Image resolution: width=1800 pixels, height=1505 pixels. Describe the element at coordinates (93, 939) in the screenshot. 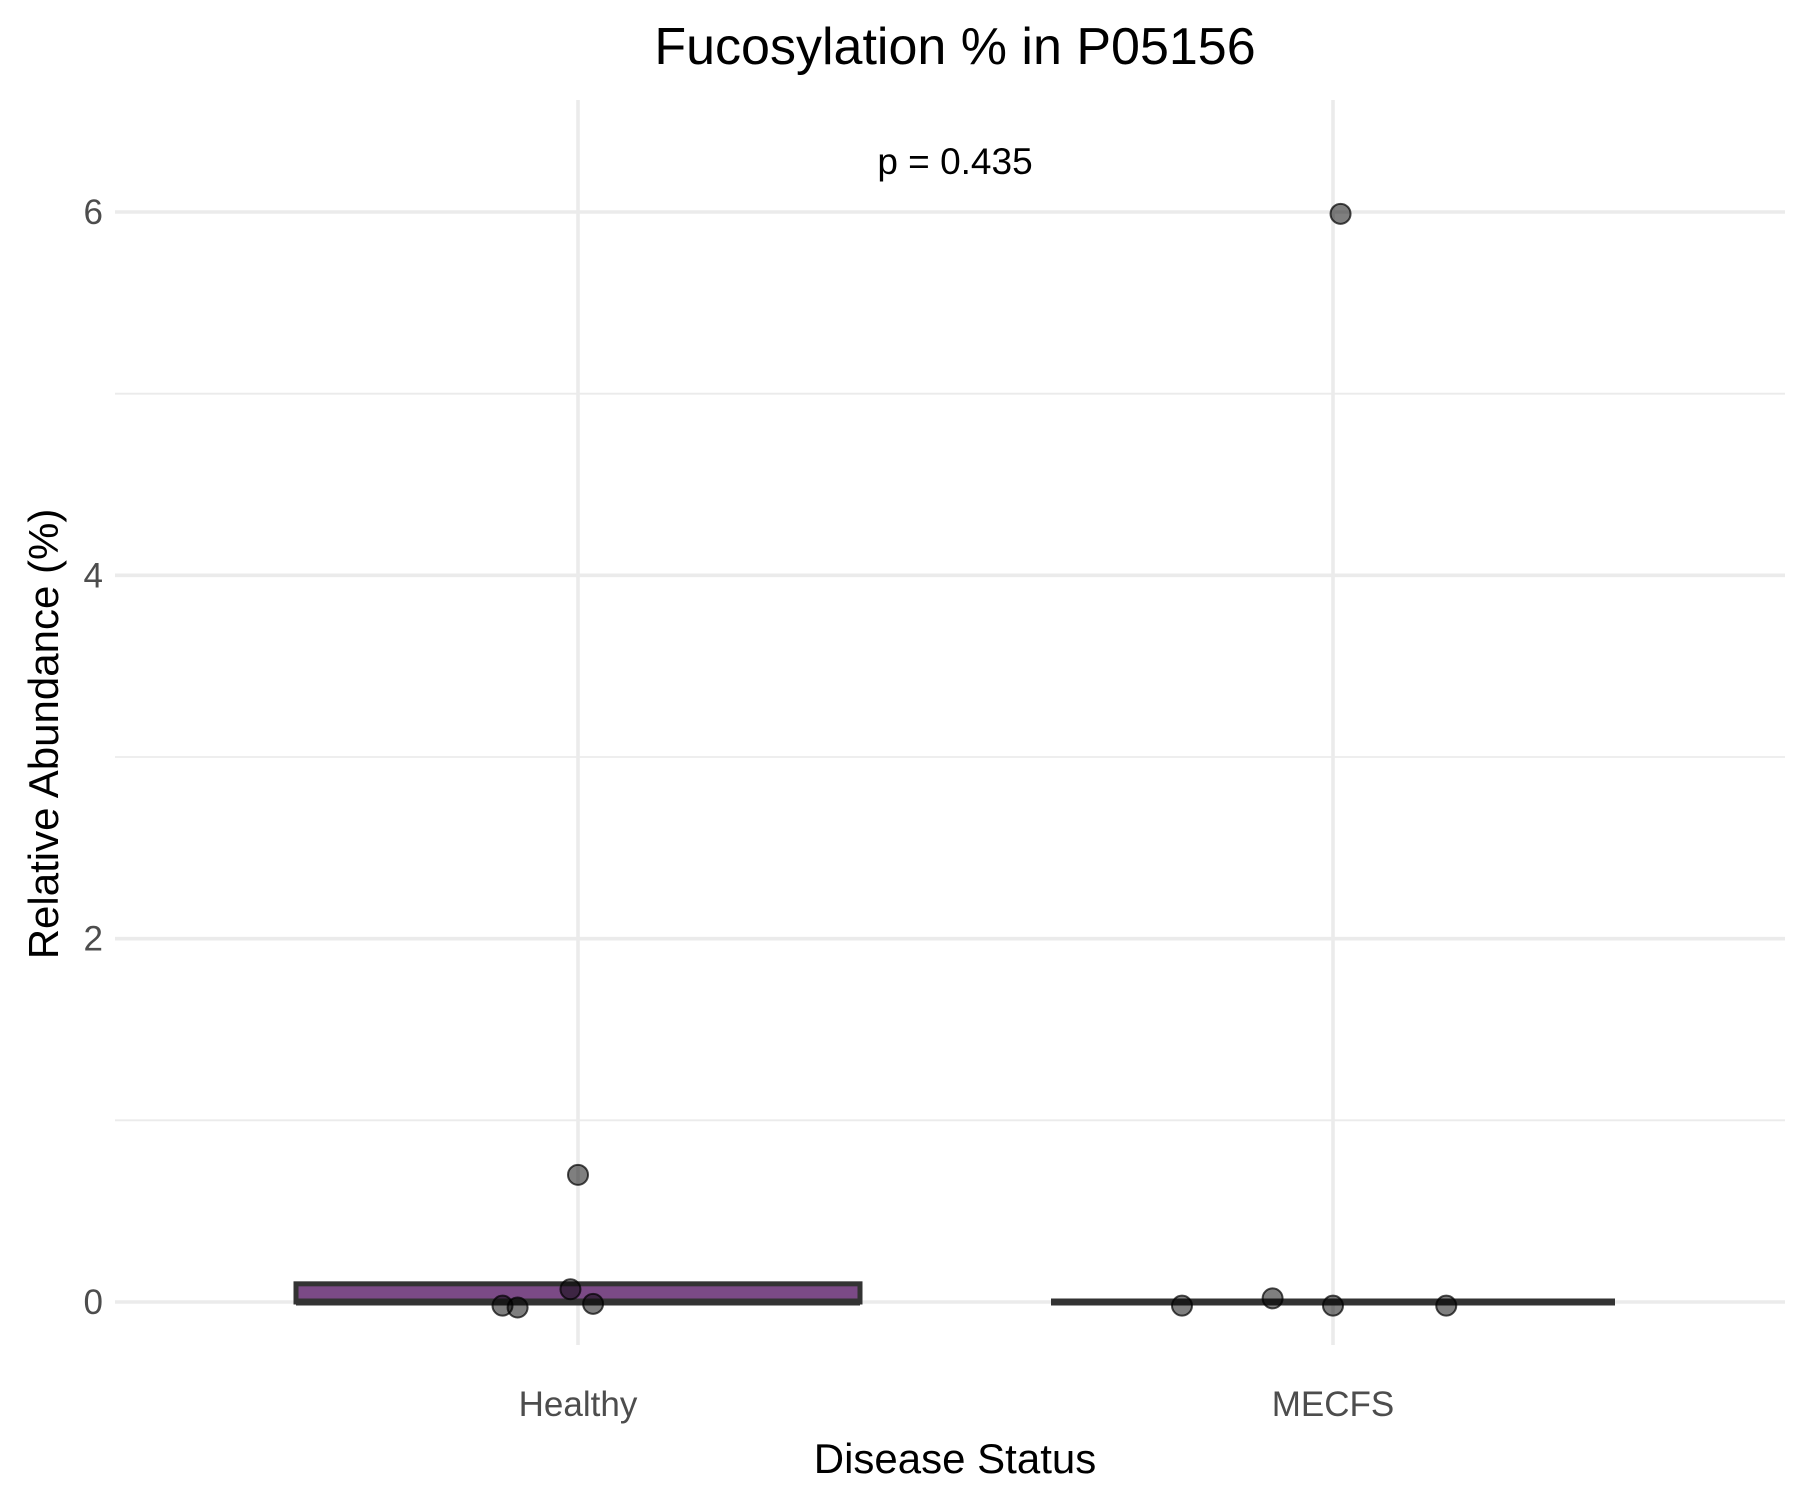

I see `y-tick-label: 2` at that location.